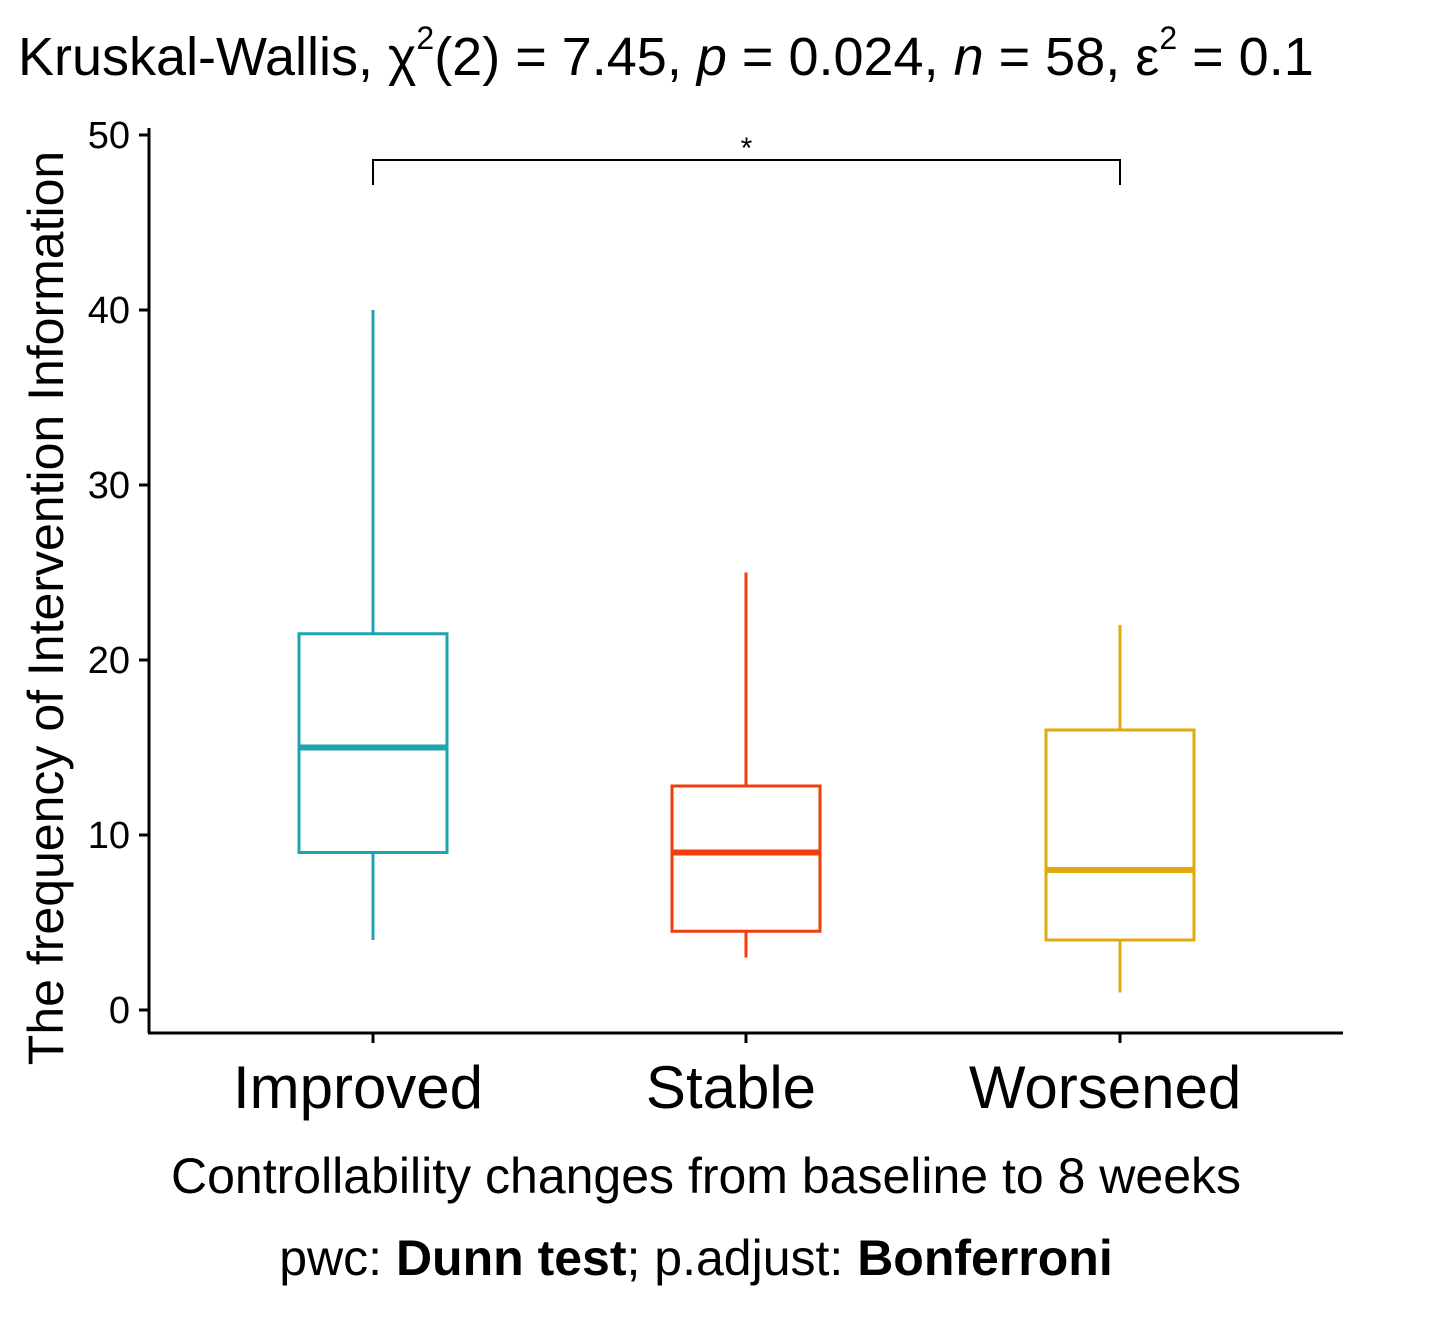 This screenshot has height=1318, width=1432. Describe the element at coordinates (511, 1258) in the screenshot. I see `caption-method: Dunn test` at that location.